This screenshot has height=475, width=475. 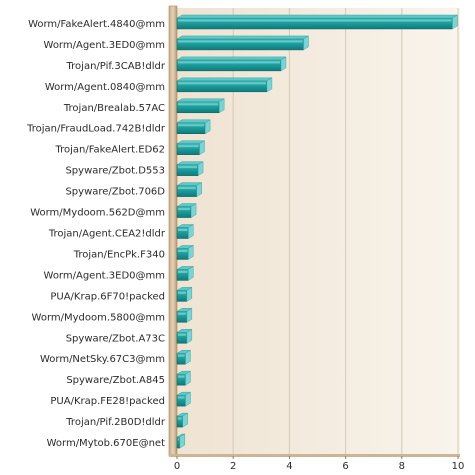 I want to click on category-label: Spyware/Zbot.706D, so click(x=115, y=192).